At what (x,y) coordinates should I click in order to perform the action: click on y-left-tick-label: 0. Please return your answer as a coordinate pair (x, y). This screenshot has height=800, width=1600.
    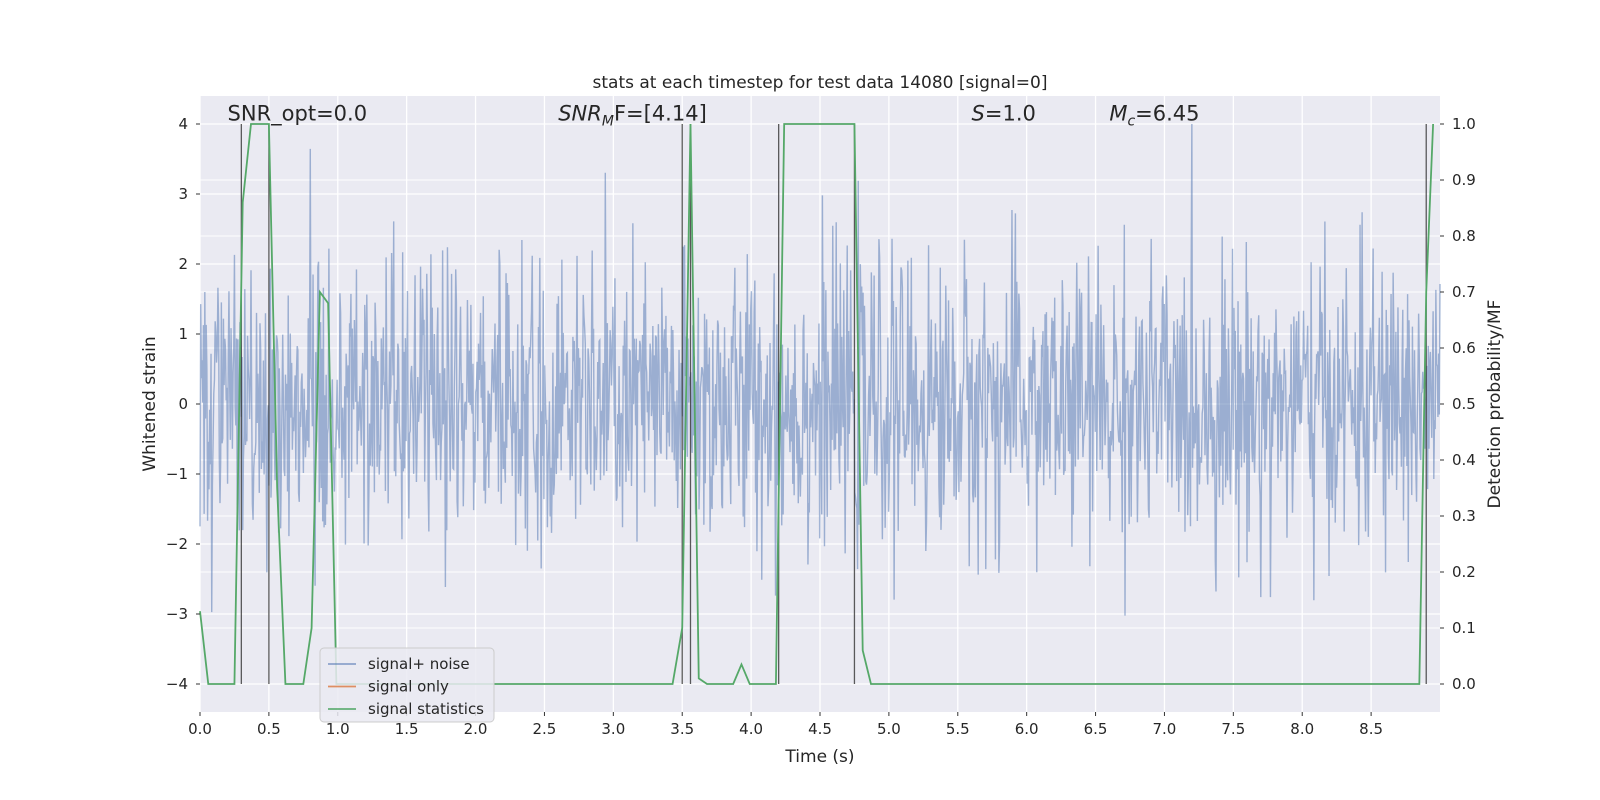
    Looking at the image, I should click on (183, 404).